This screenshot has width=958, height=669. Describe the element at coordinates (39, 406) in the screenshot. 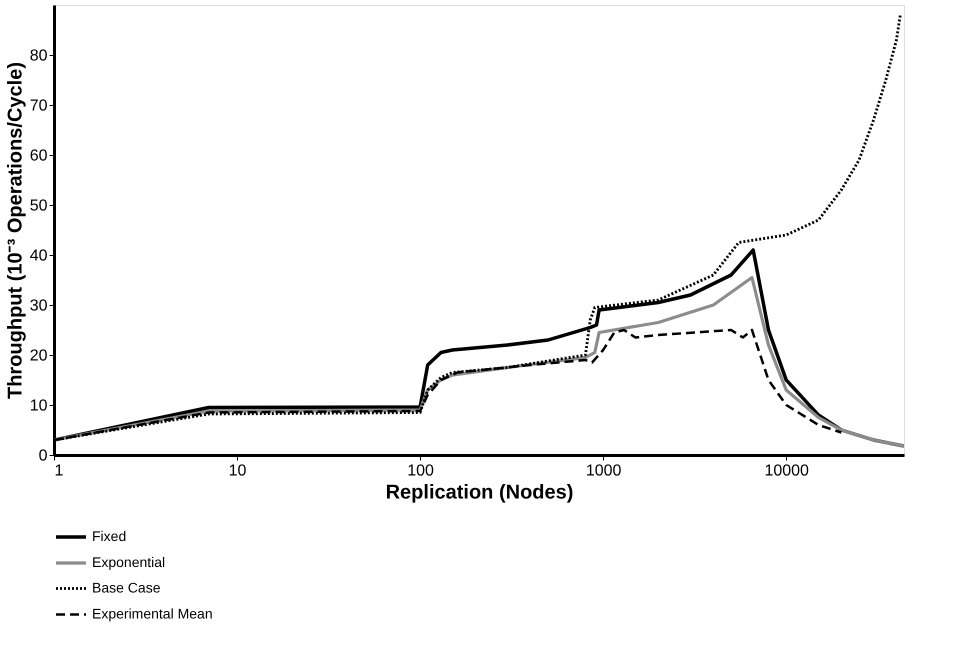

I see `y-tick-label: 10` at that location.